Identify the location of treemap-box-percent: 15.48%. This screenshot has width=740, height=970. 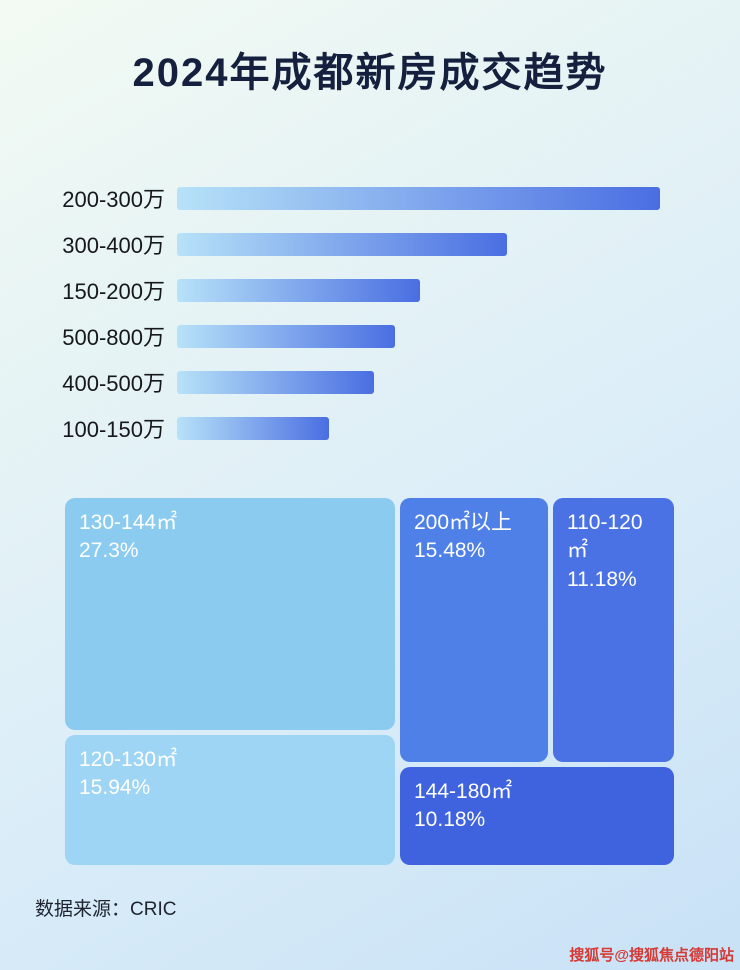
(450, 551).